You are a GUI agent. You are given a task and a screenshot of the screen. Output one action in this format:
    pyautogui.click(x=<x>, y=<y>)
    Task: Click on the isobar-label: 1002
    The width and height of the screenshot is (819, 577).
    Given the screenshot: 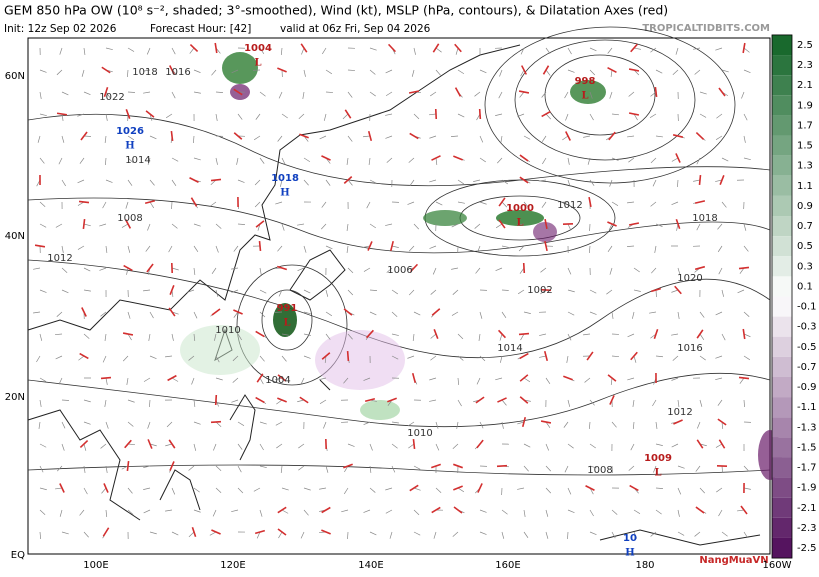 What is the action you would take?
    pyautogui.click(x=539, y=290)
    